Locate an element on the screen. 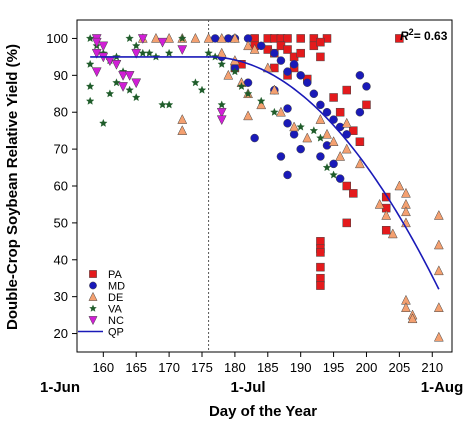 The width and height of the screenshot is (474, 425). y-tick-label: 50 is located at coordinates (61, 222).